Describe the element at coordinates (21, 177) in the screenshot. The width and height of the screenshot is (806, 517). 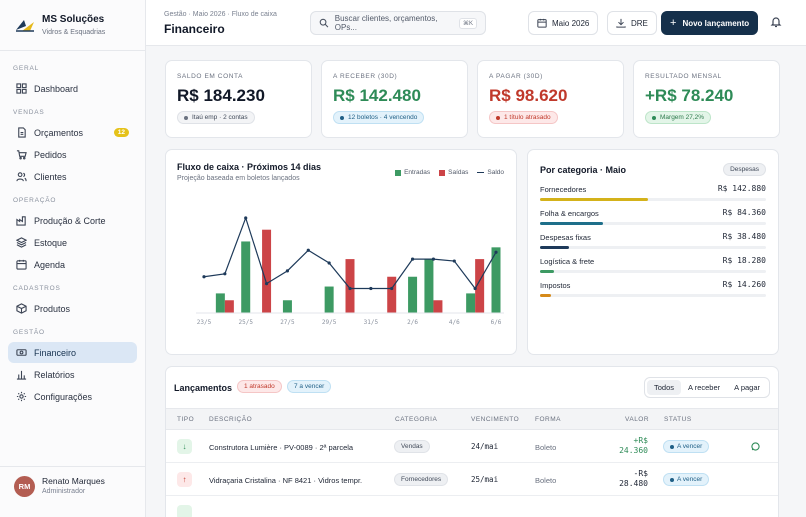
I see `users-icon` at that location.